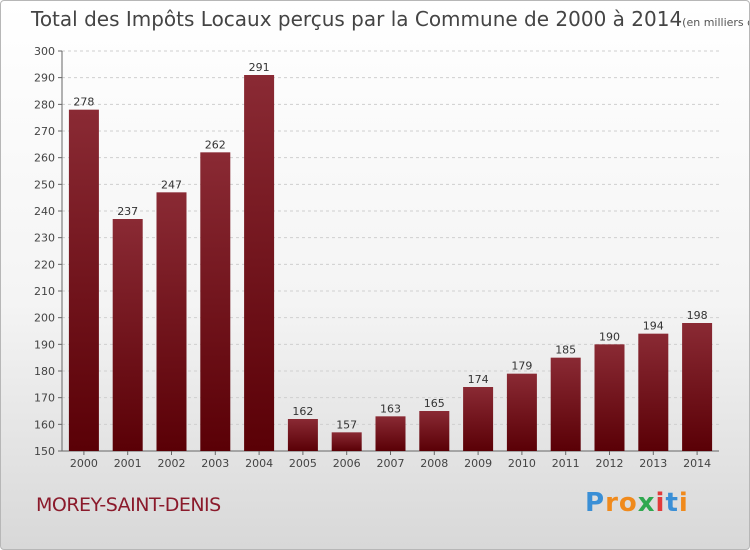 The image size is (750, 550). Describe the element at coordinates (653, 463) in the screenshot. I see `x-tick-label: 2013` at that location.